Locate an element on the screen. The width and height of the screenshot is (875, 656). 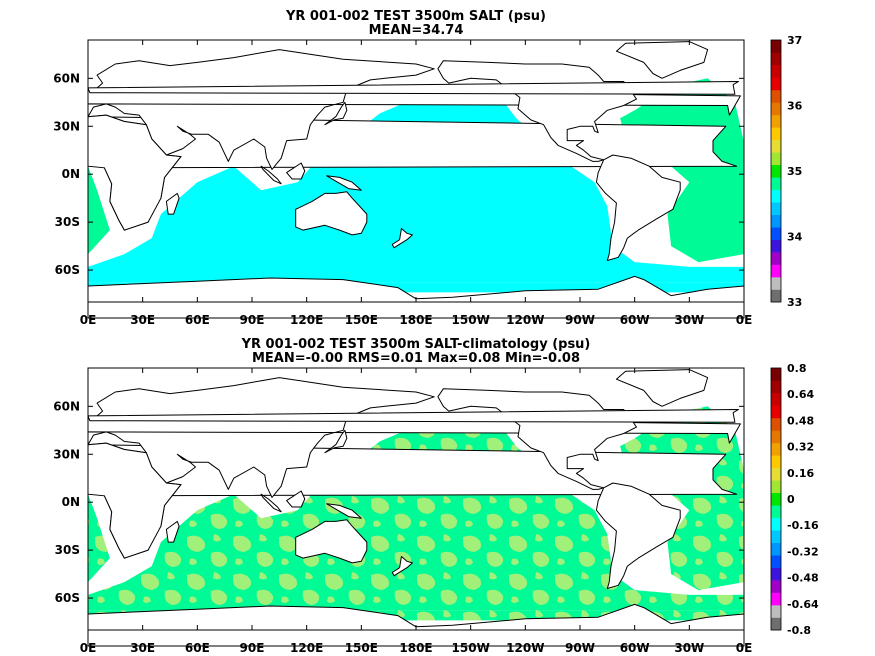
y-tick-label: 0N is located at coordinates (71, 174).